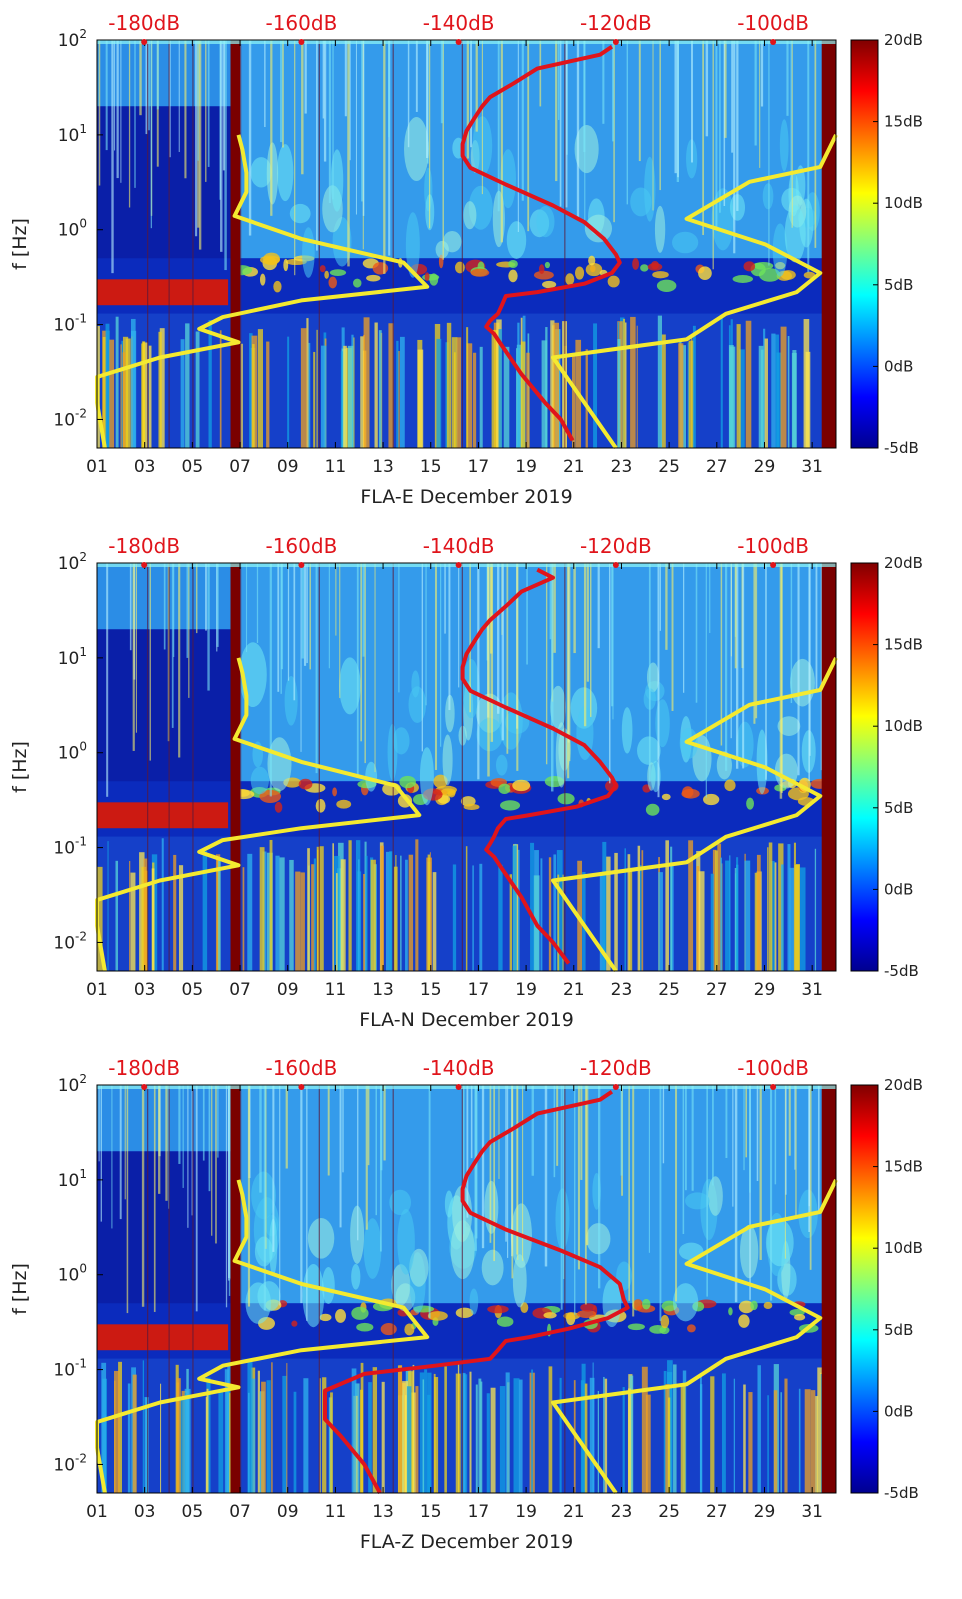 The height and width of the screenshot is (1599, 962). Describe the element at coordinates (898, 889) in the screenshot. I see `colorbar-label: 0dB` at that location.